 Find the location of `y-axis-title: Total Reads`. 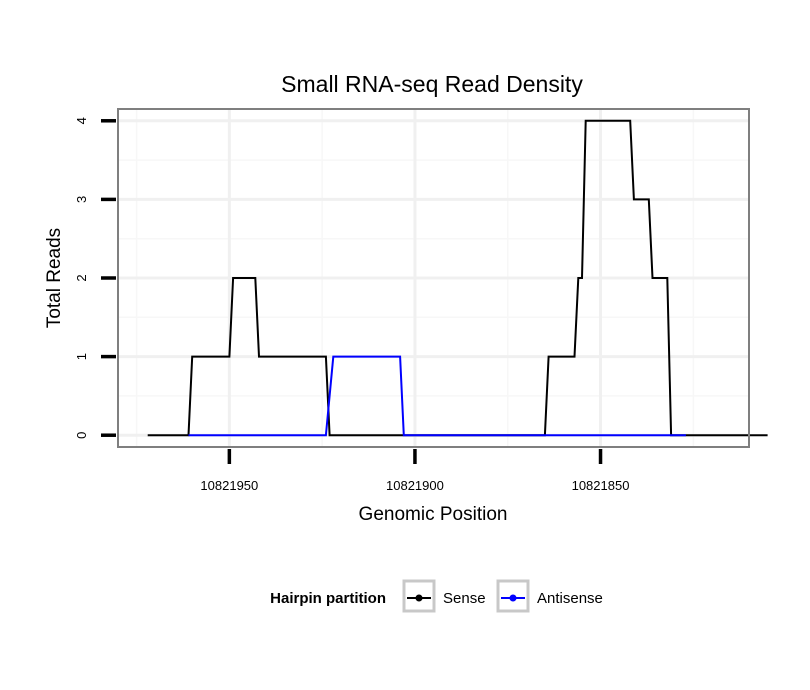

y-axis-title: Total Reads is located at coordinates (54, 278).